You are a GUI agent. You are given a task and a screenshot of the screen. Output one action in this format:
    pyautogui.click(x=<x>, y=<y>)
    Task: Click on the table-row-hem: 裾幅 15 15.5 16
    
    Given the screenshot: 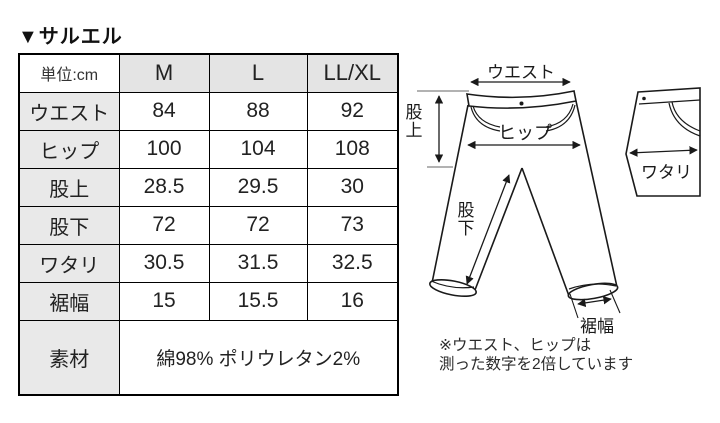 What is the action you would take?
    pyautogui.click(x=208, y=301)
    